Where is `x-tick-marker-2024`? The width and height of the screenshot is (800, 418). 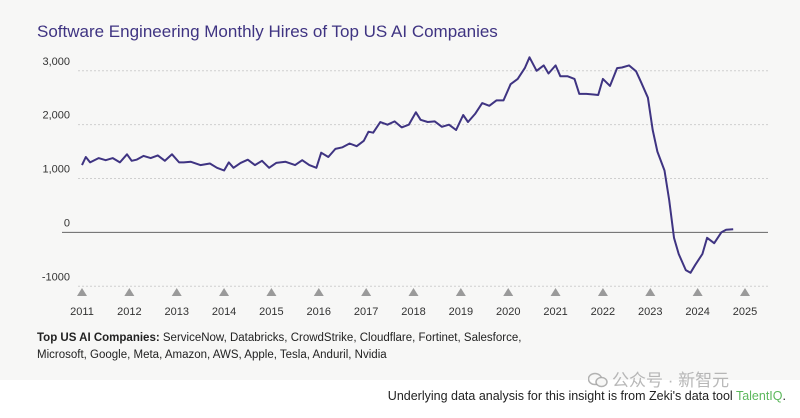 x-tick-marker-2024 is located at coordinates (697, 292).